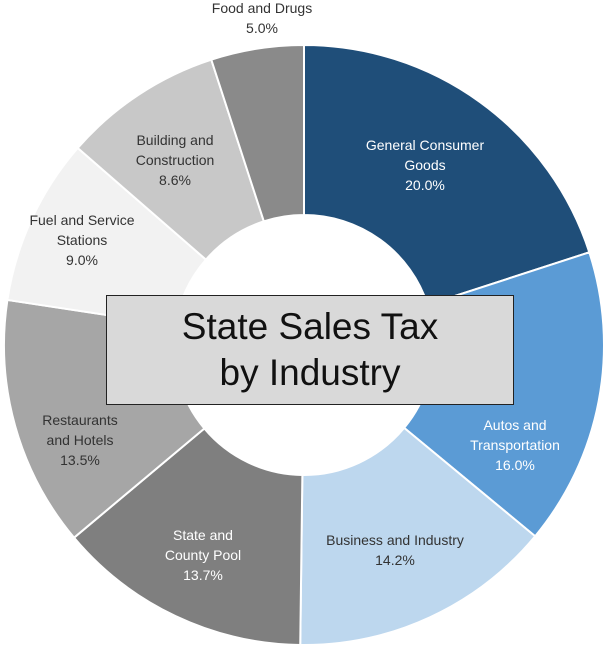 The image size is (605, 648). I want to click on slice-label: State and County Pool 13.7%, so click(203, 555).